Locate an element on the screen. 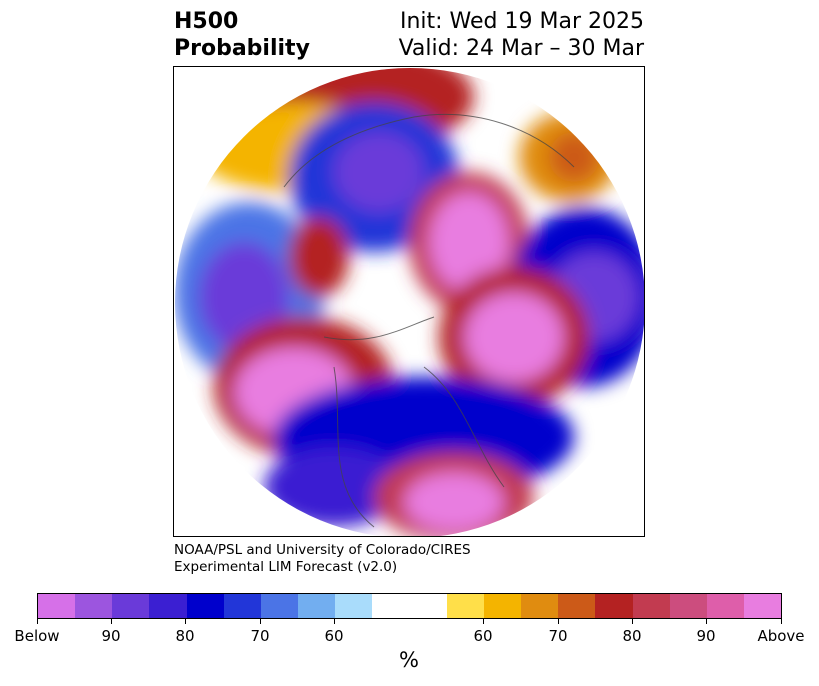  colorbar is located at coordinates (409, 606).